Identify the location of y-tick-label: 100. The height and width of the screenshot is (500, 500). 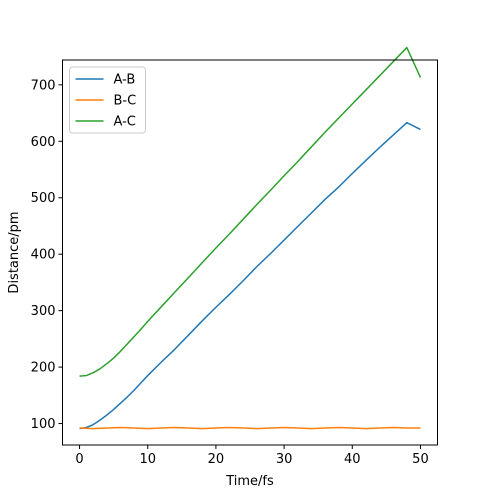
(43, 424).